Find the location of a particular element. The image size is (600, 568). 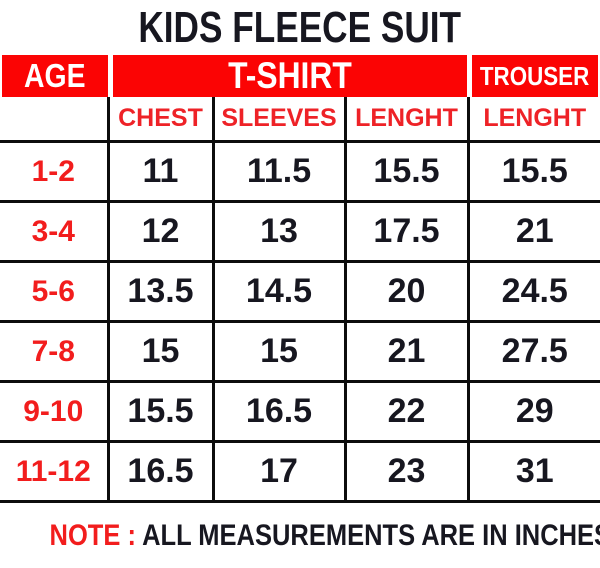

cell-age: 3-4 is located at coordinates (54, 232).